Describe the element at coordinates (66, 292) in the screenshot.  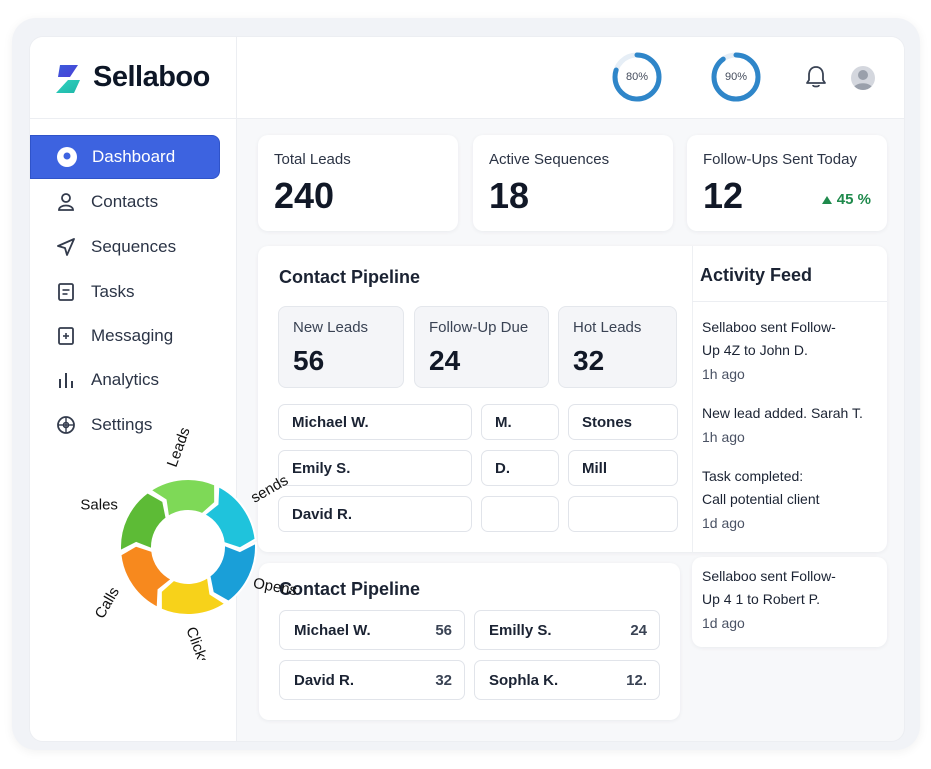
I see `tasks-icon` at that location.